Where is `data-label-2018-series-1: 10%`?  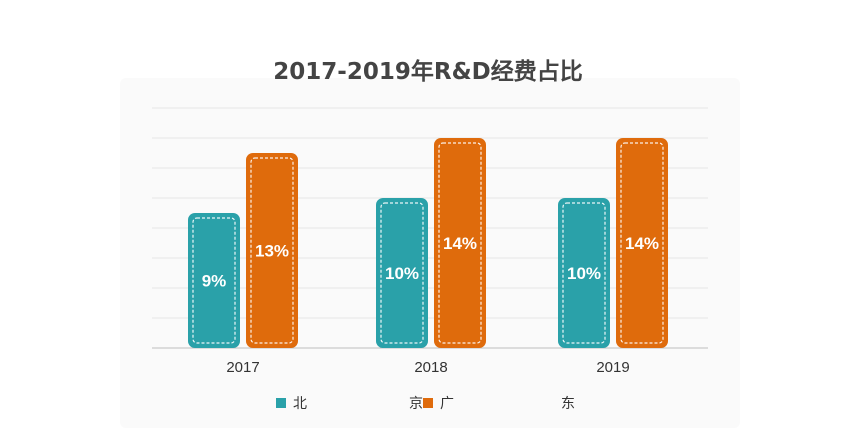
data-label-2018-series-1: 10% is located at coordinates (402, 273).